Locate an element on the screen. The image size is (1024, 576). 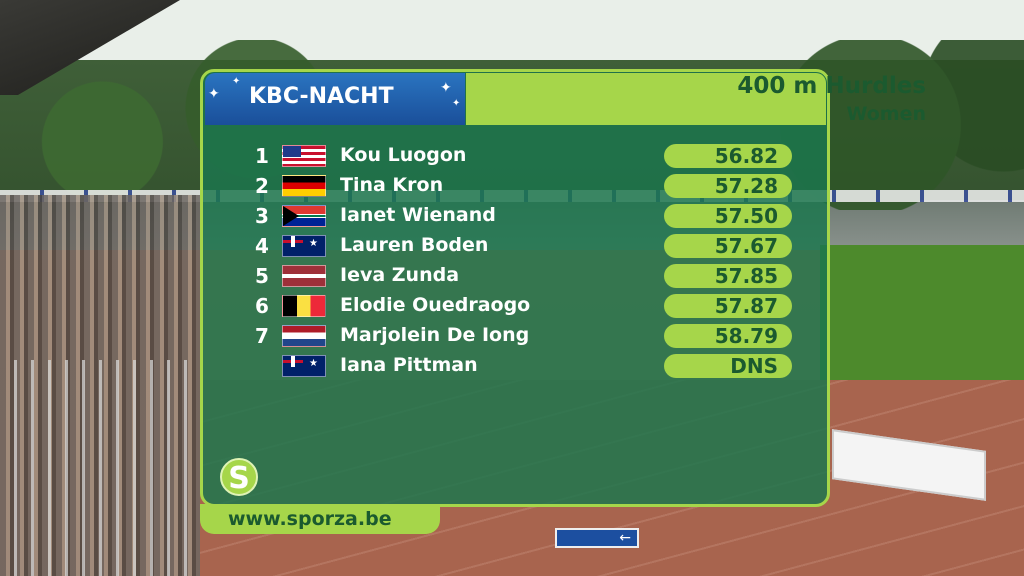
result-time: 57.50 is located at coordinates (728, 216).